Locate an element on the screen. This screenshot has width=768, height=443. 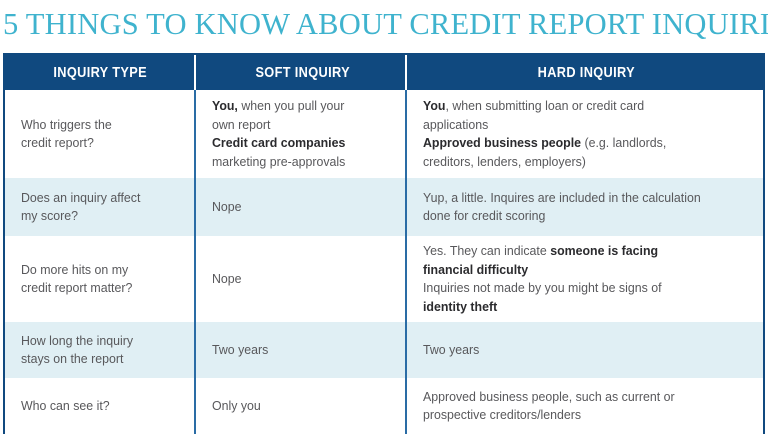
cell-hard-inquiry: Two years is located at coordinates (584, 350).